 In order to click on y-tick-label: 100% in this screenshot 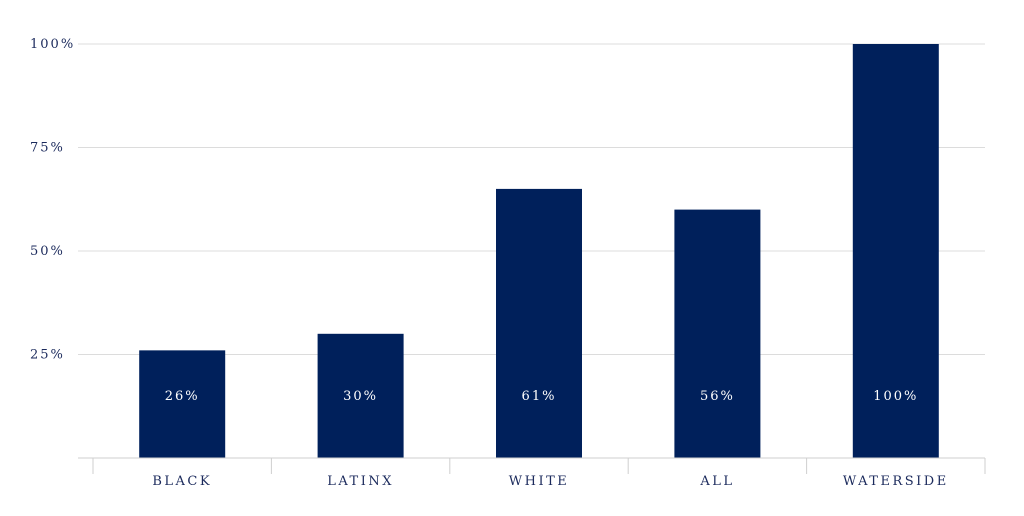, I will do `click(52, 44)`.